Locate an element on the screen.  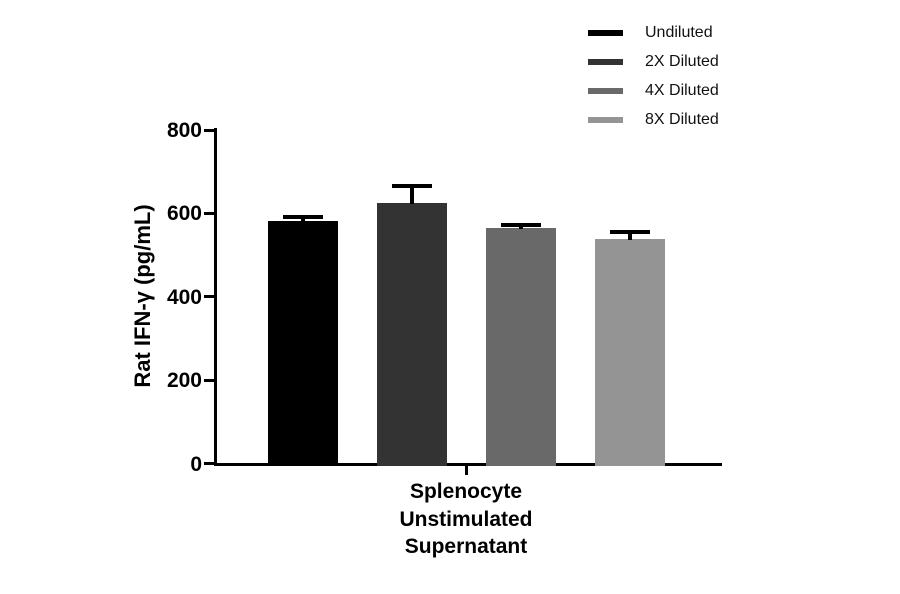
legend-label: 8X Diluted is located at coordinates (682, 119).